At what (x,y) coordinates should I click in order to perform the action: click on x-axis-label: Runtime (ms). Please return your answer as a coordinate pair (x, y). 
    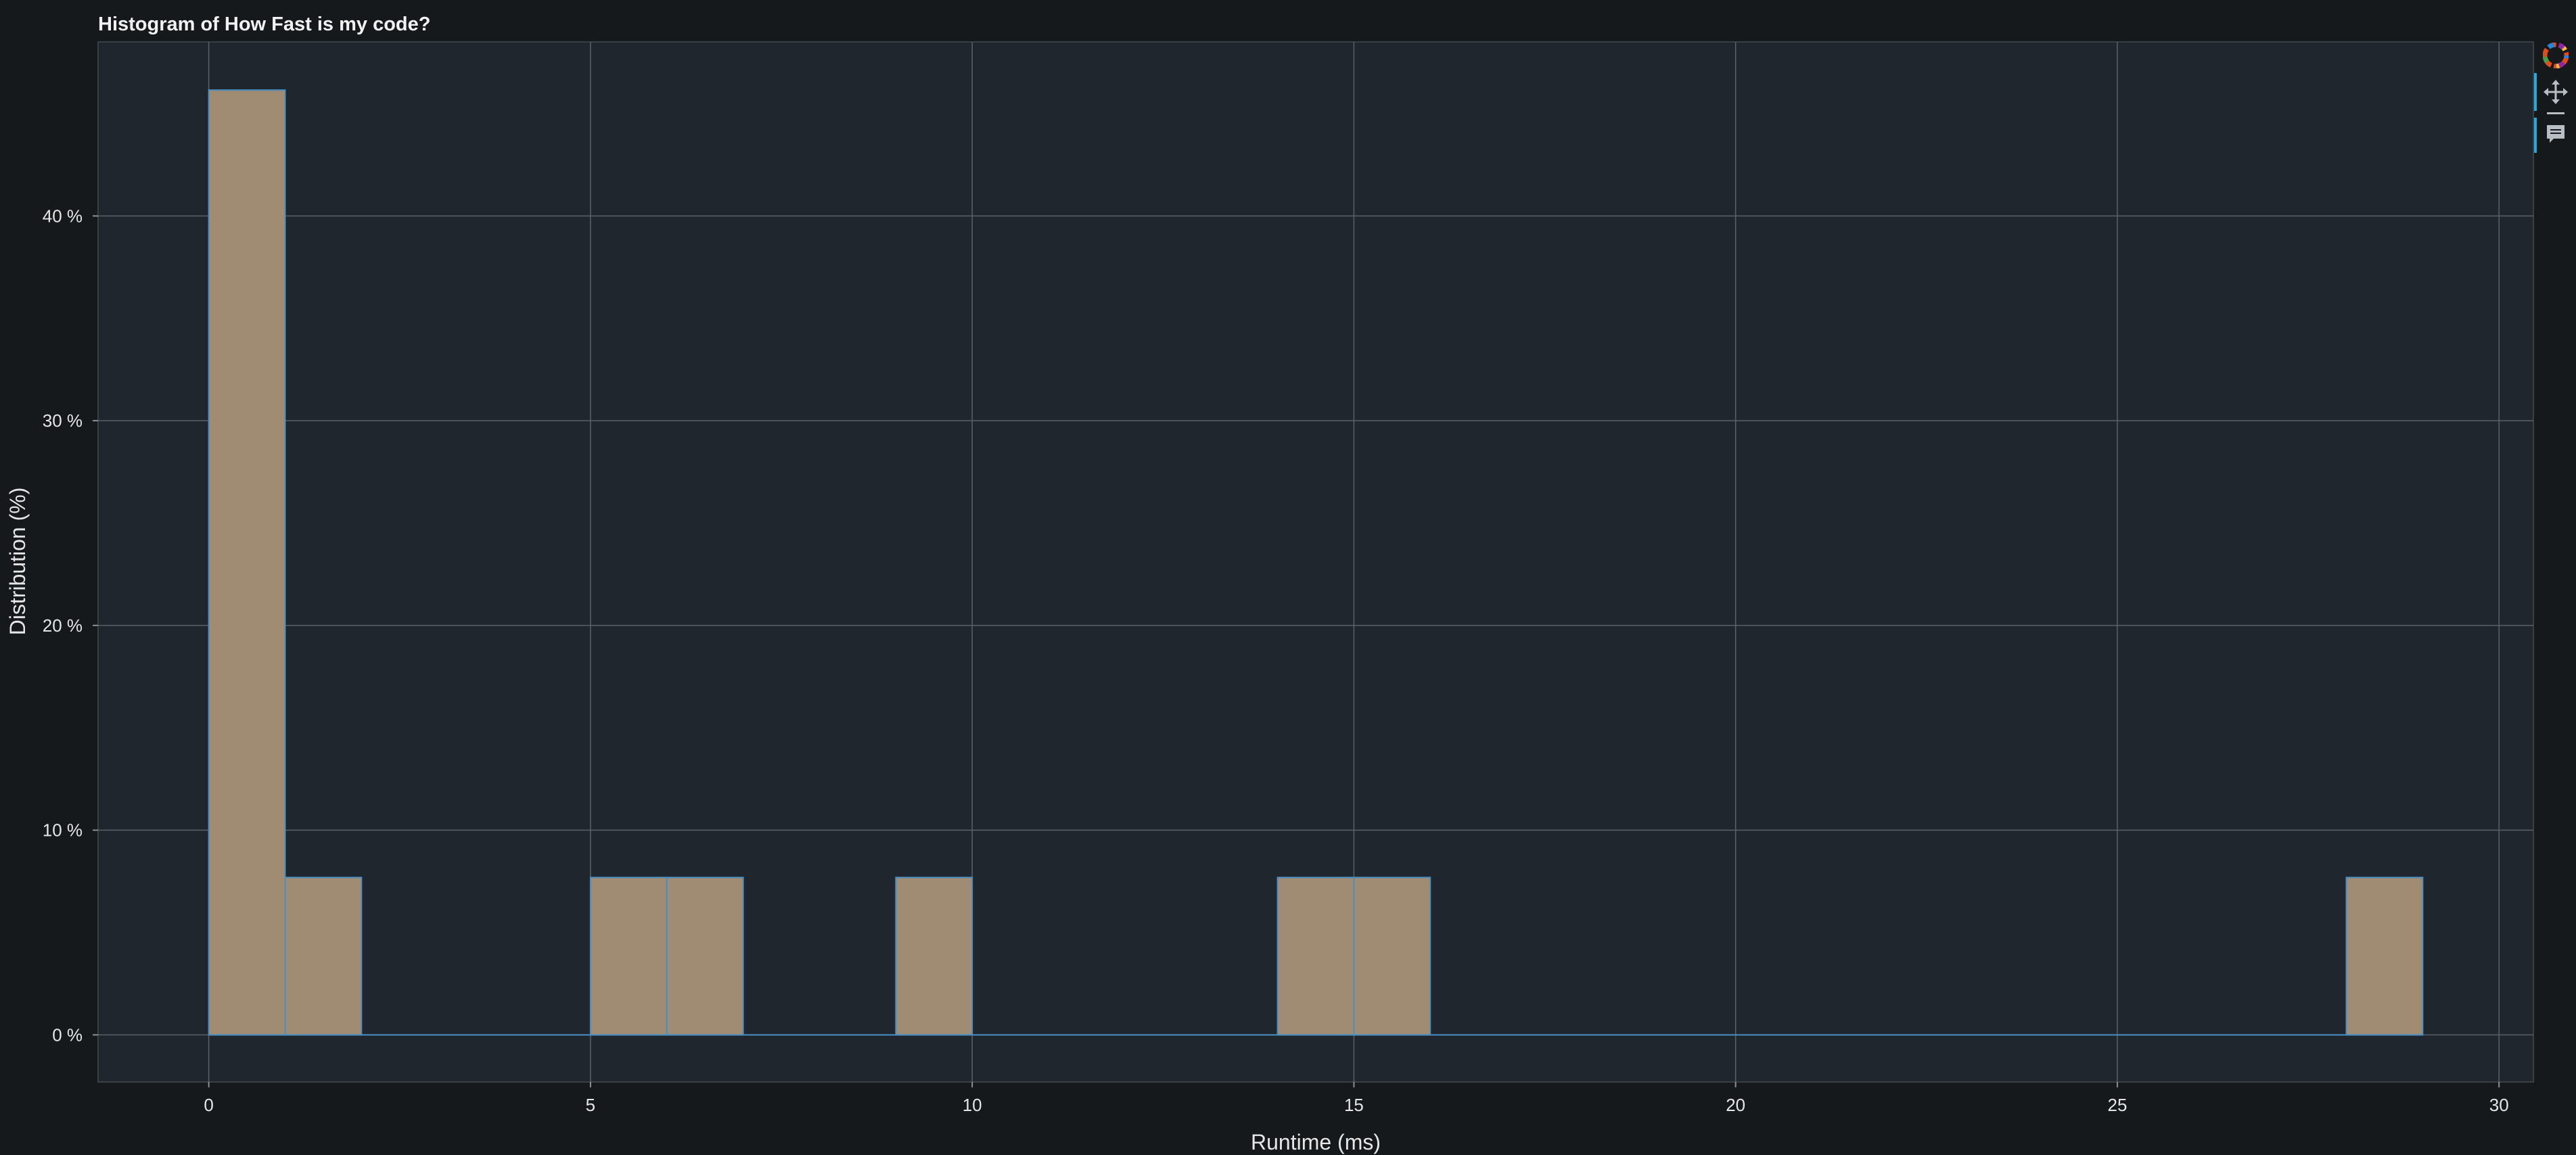
    Looking at the image, I should click on (1316, 1142).